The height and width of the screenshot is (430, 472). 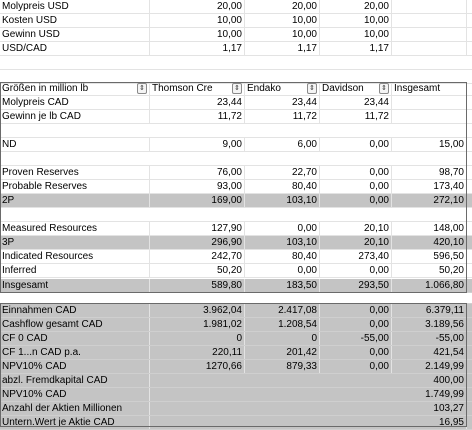 What do you see at coordinates (75, 172) in the screenshot?
I see `row-label: Proven Reserves` at bounding box center [75, 172].